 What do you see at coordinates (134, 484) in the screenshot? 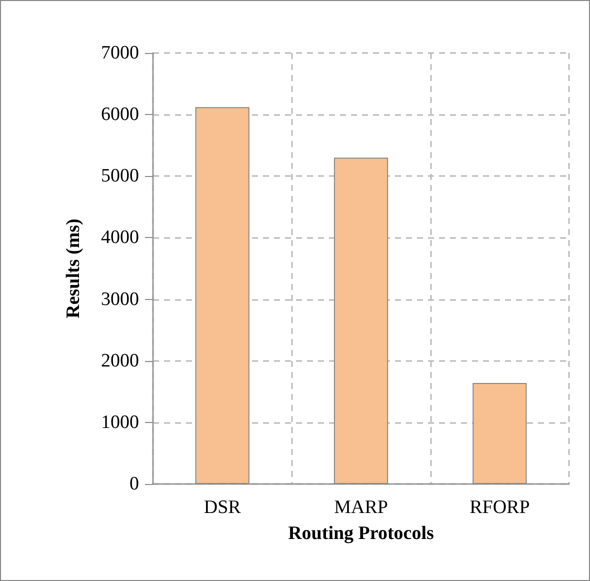
I see `y-tick-label: 0` at bounding box center [134, 484].